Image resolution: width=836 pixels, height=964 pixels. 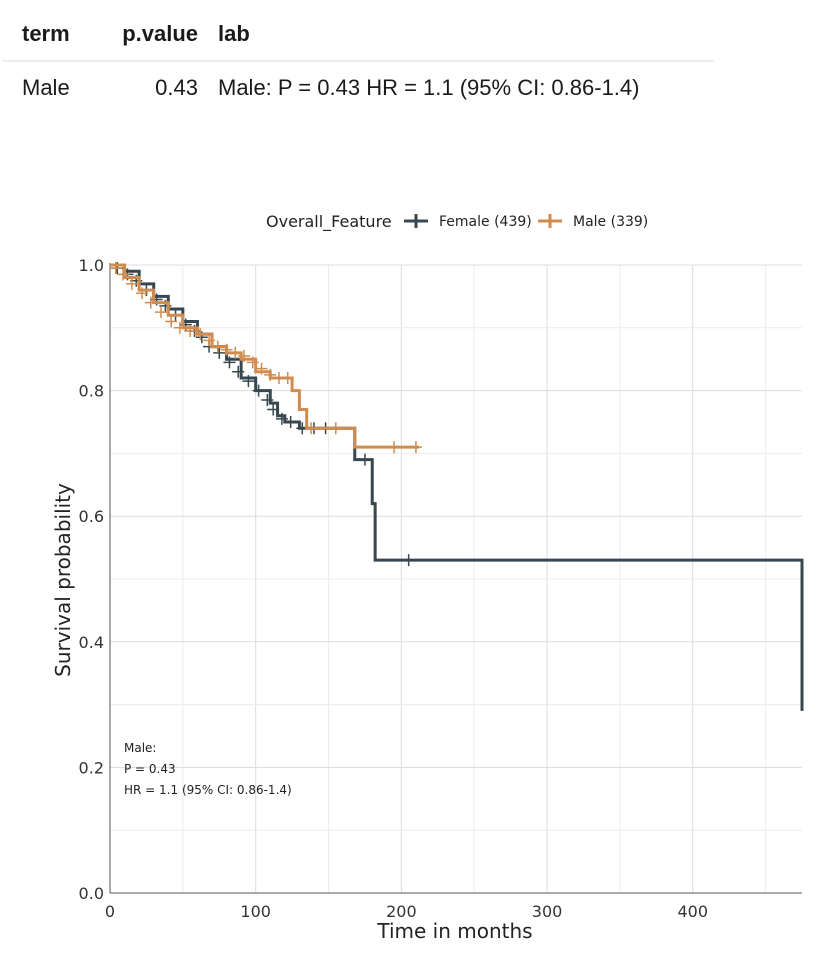 I want to click on legend-item-male: Male (339), so click(x=593, y=222).